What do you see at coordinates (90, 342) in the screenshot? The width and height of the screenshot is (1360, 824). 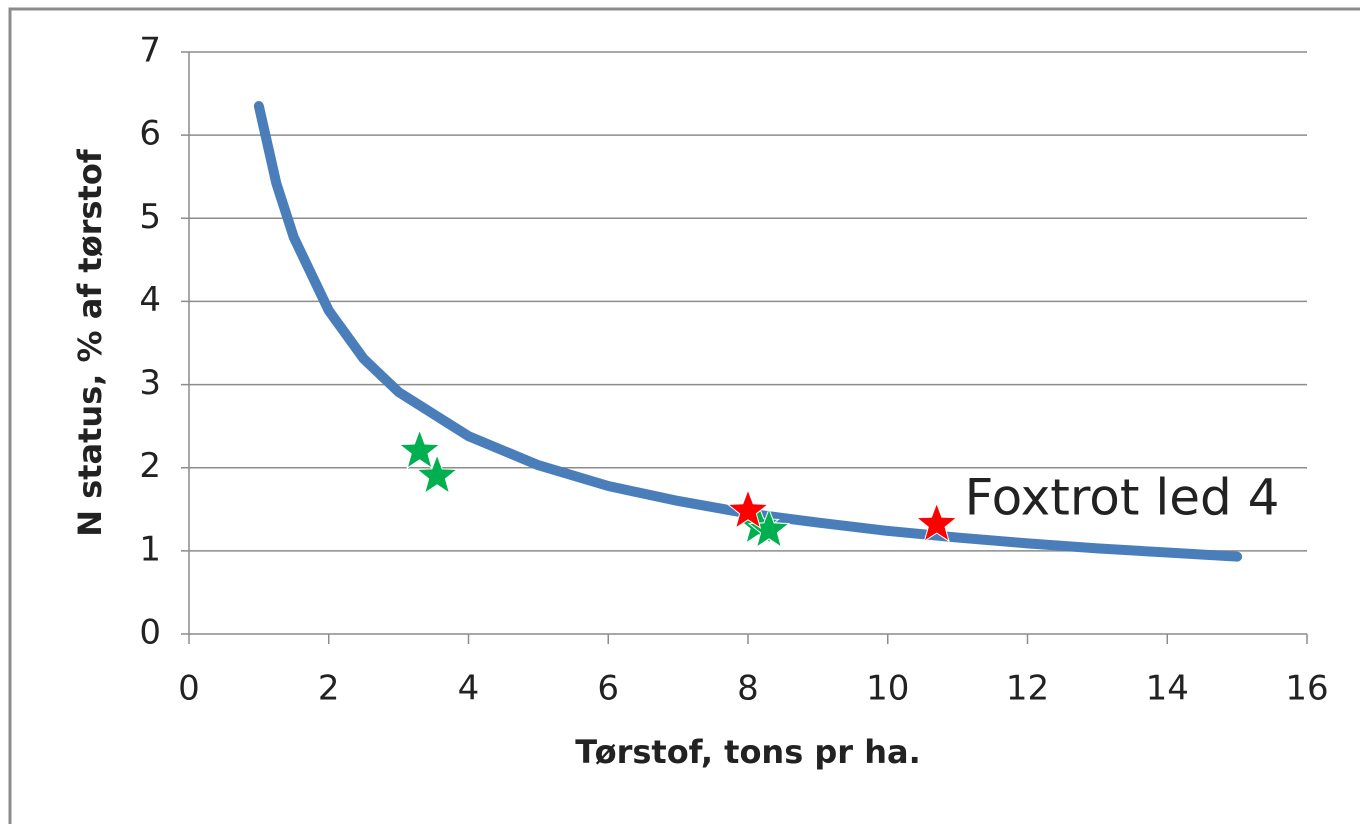 I see `y-axis-title: N status, % af tørstof` at bounding box center [90, 342].